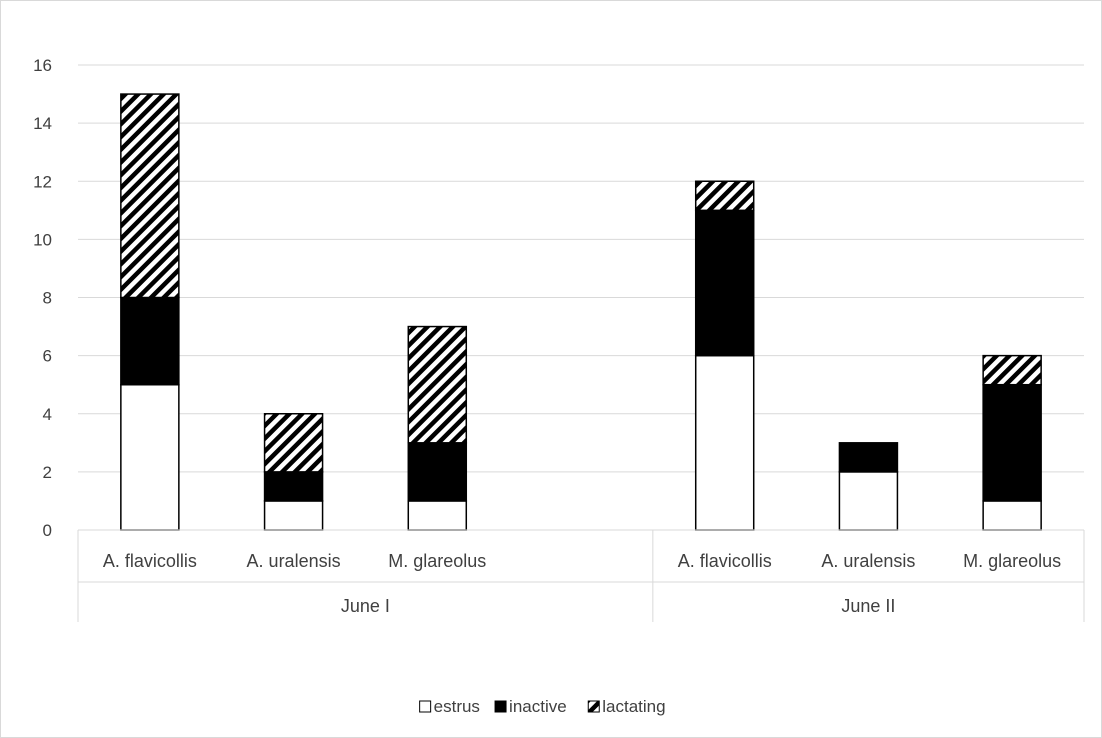 The width and height of the screenshot is (1102, 738). What do you see at coordinates (593, 706) in the screenshot?
I see `legend-swatch-lactating` at bounding box center [593, 706].